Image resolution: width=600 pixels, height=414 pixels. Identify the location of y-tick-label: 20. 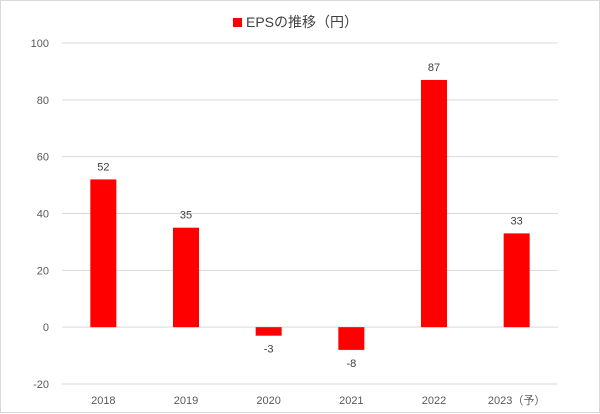
(43, 271).